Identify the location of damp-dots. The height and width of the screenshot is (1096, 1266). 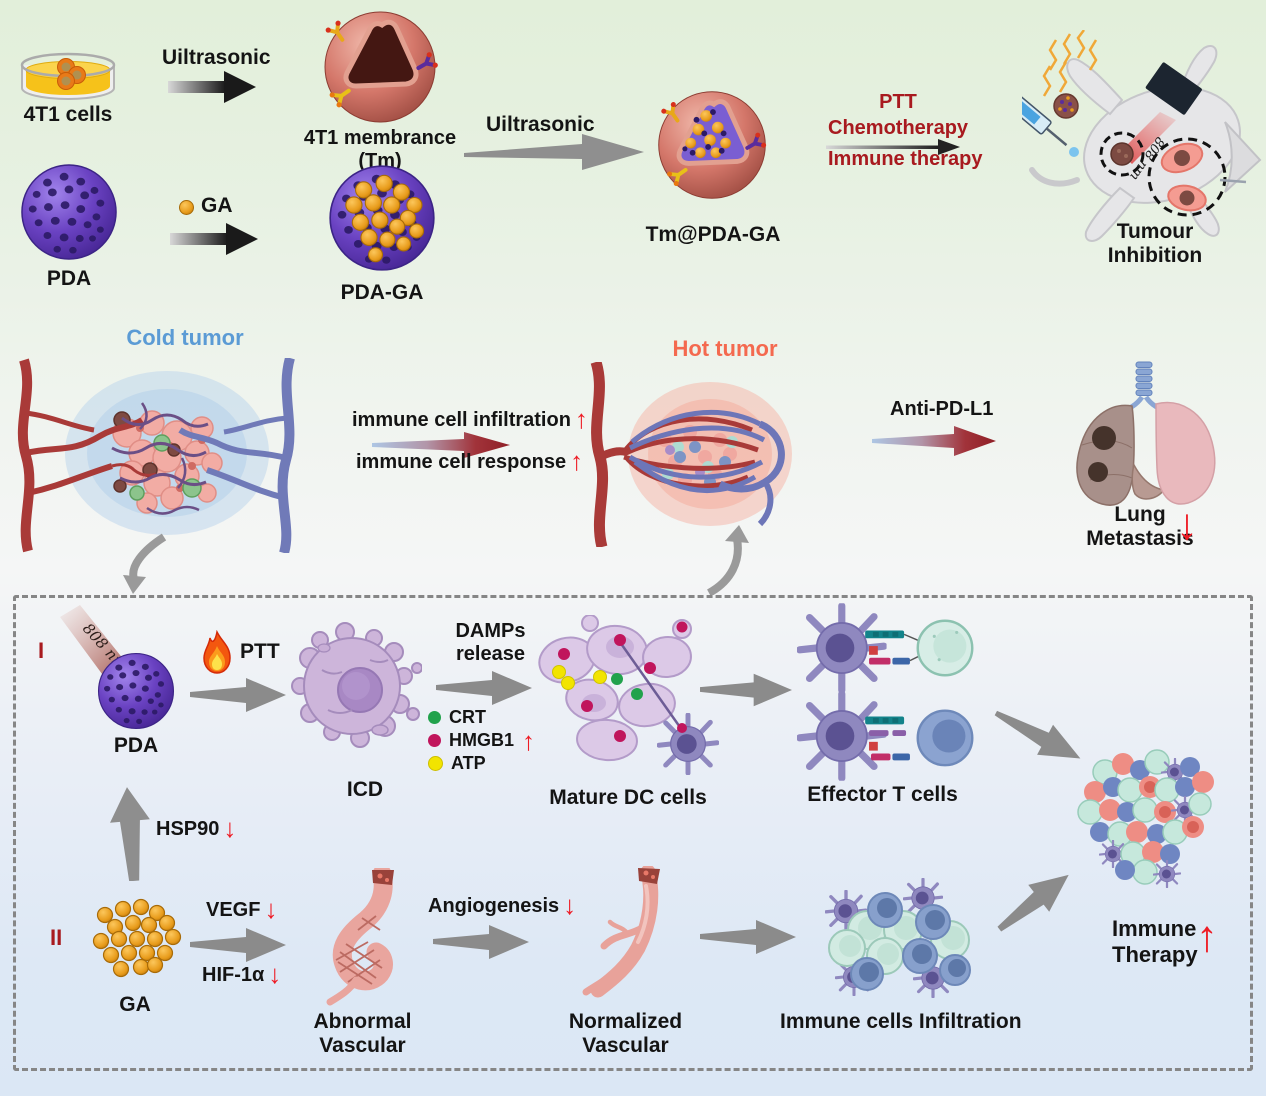
(620, 681).